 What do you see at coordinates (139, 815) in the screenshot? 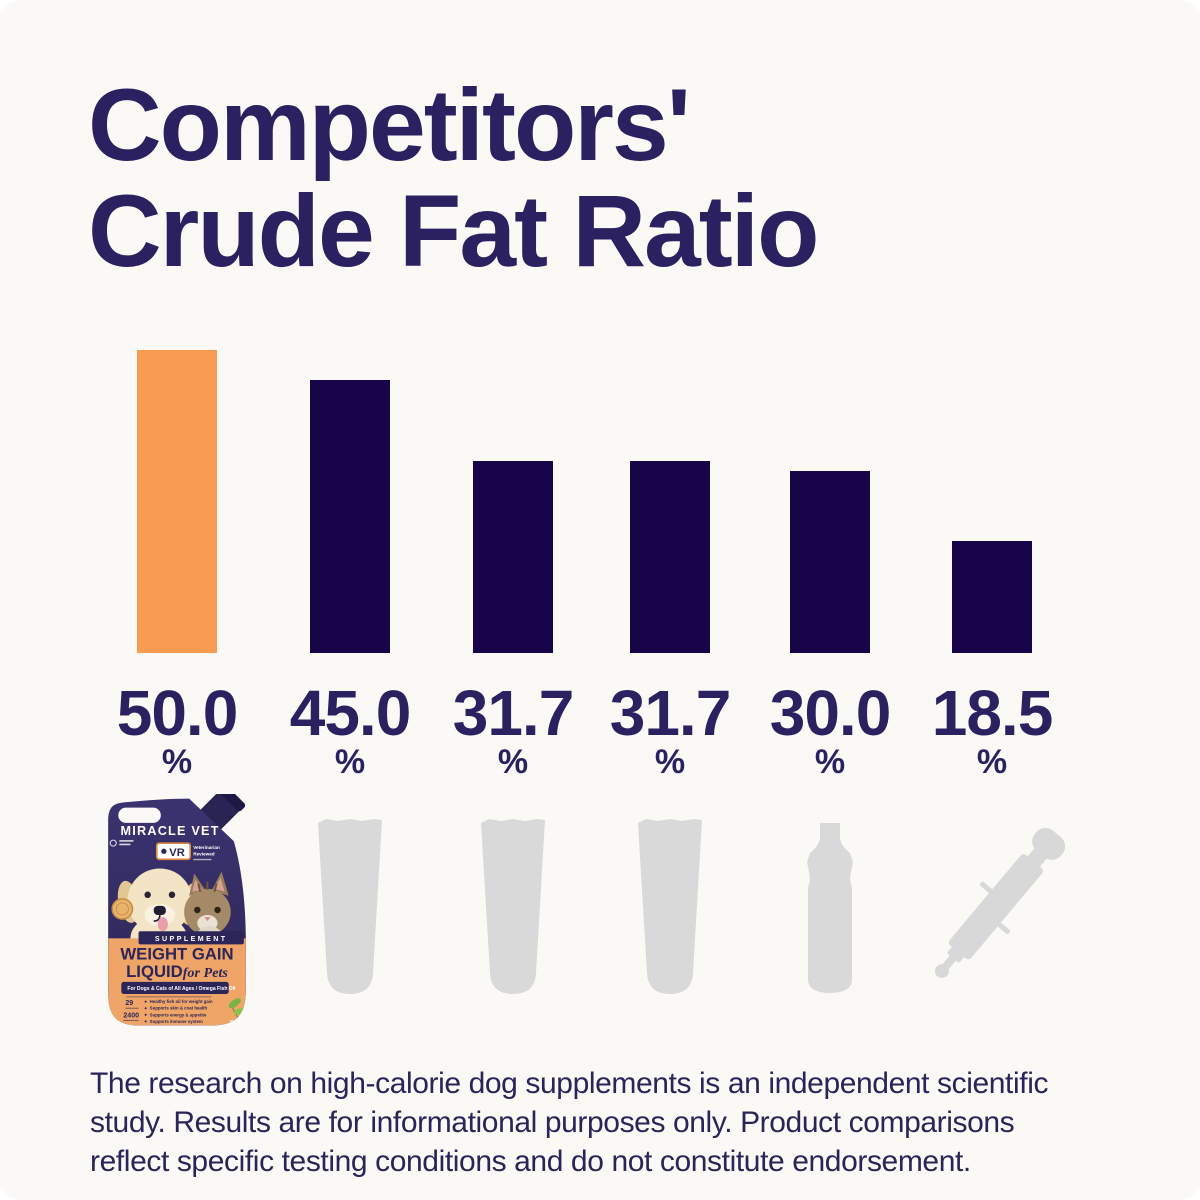
I see `pouch-handle-hole` at bounding box center [139, 815].